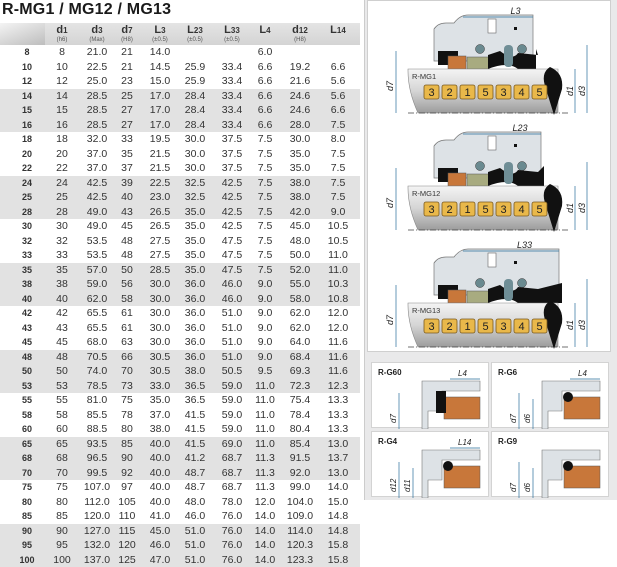 This screenshot has height=567, width=617. I want to click on d1-label: d1, so click(570, 208).